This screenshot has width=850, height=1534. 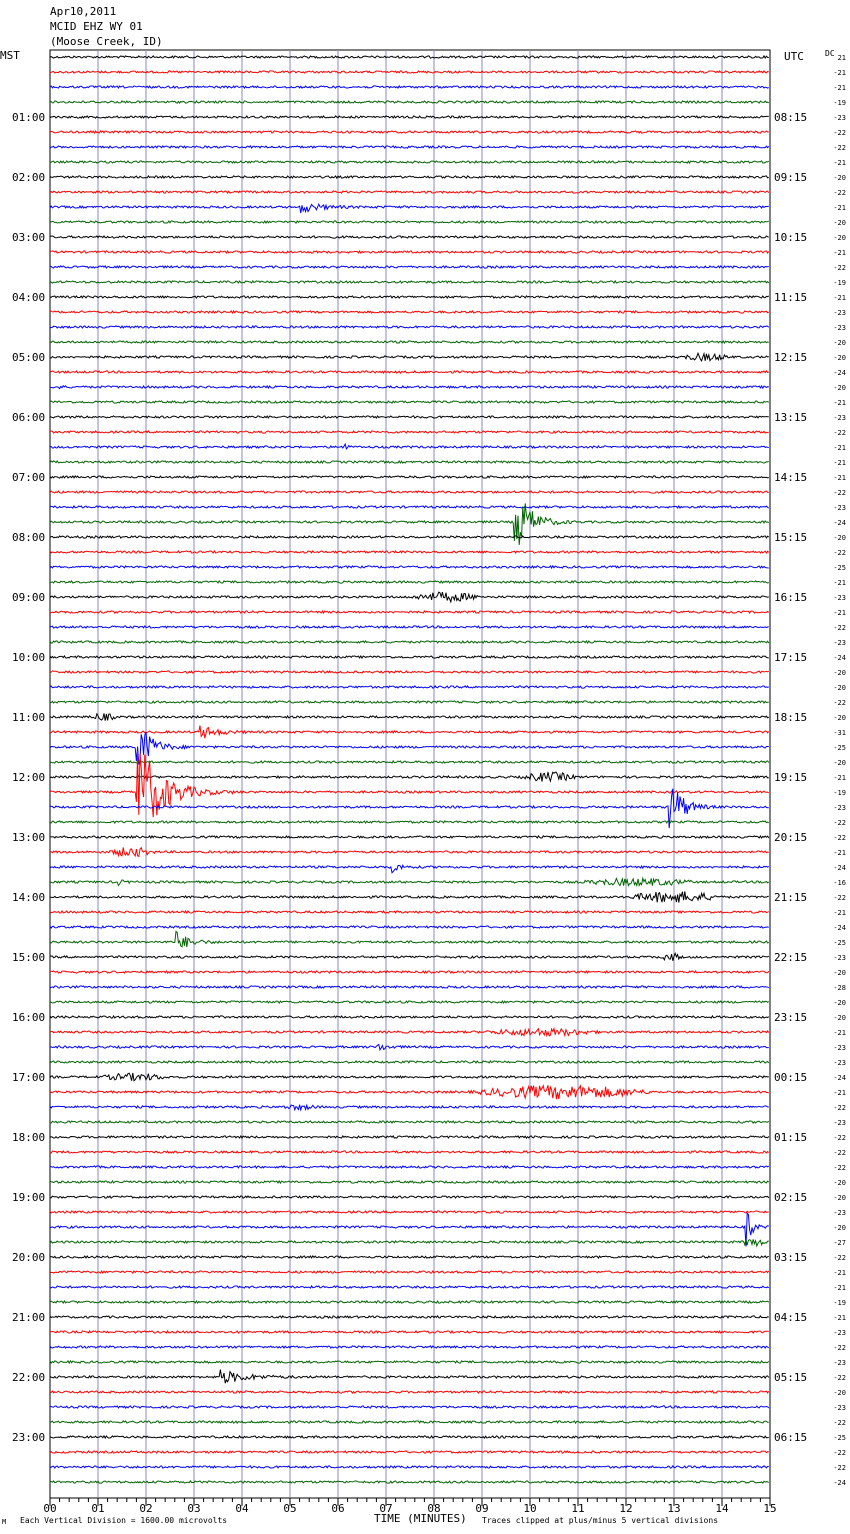 I want to click on left-hour-label: 22:00, so click(x=28, y=1377).